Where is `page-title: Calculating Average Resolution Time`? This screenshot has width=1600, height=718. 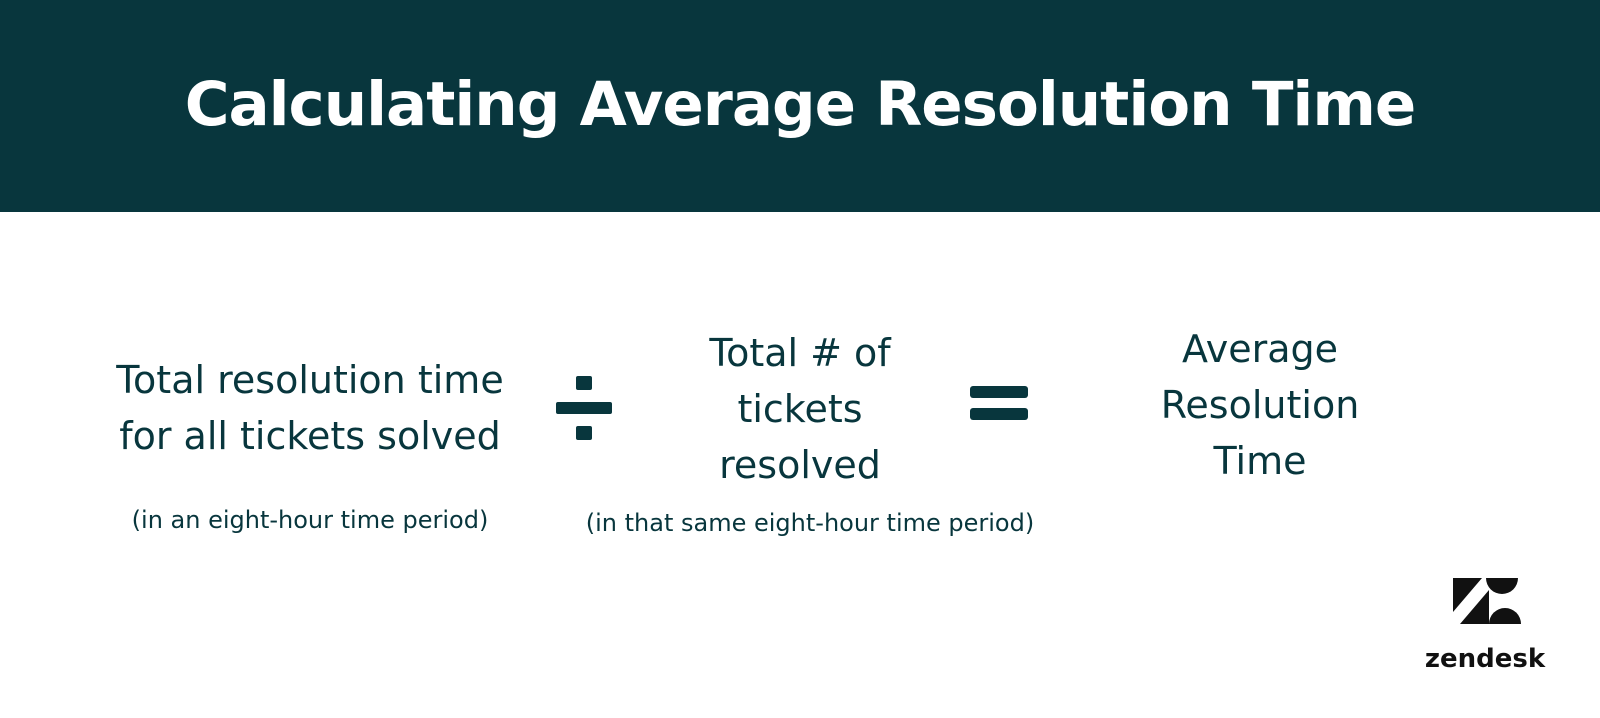
page-title: Calculating Average Resolution Time is located at coordinates (800, 104).